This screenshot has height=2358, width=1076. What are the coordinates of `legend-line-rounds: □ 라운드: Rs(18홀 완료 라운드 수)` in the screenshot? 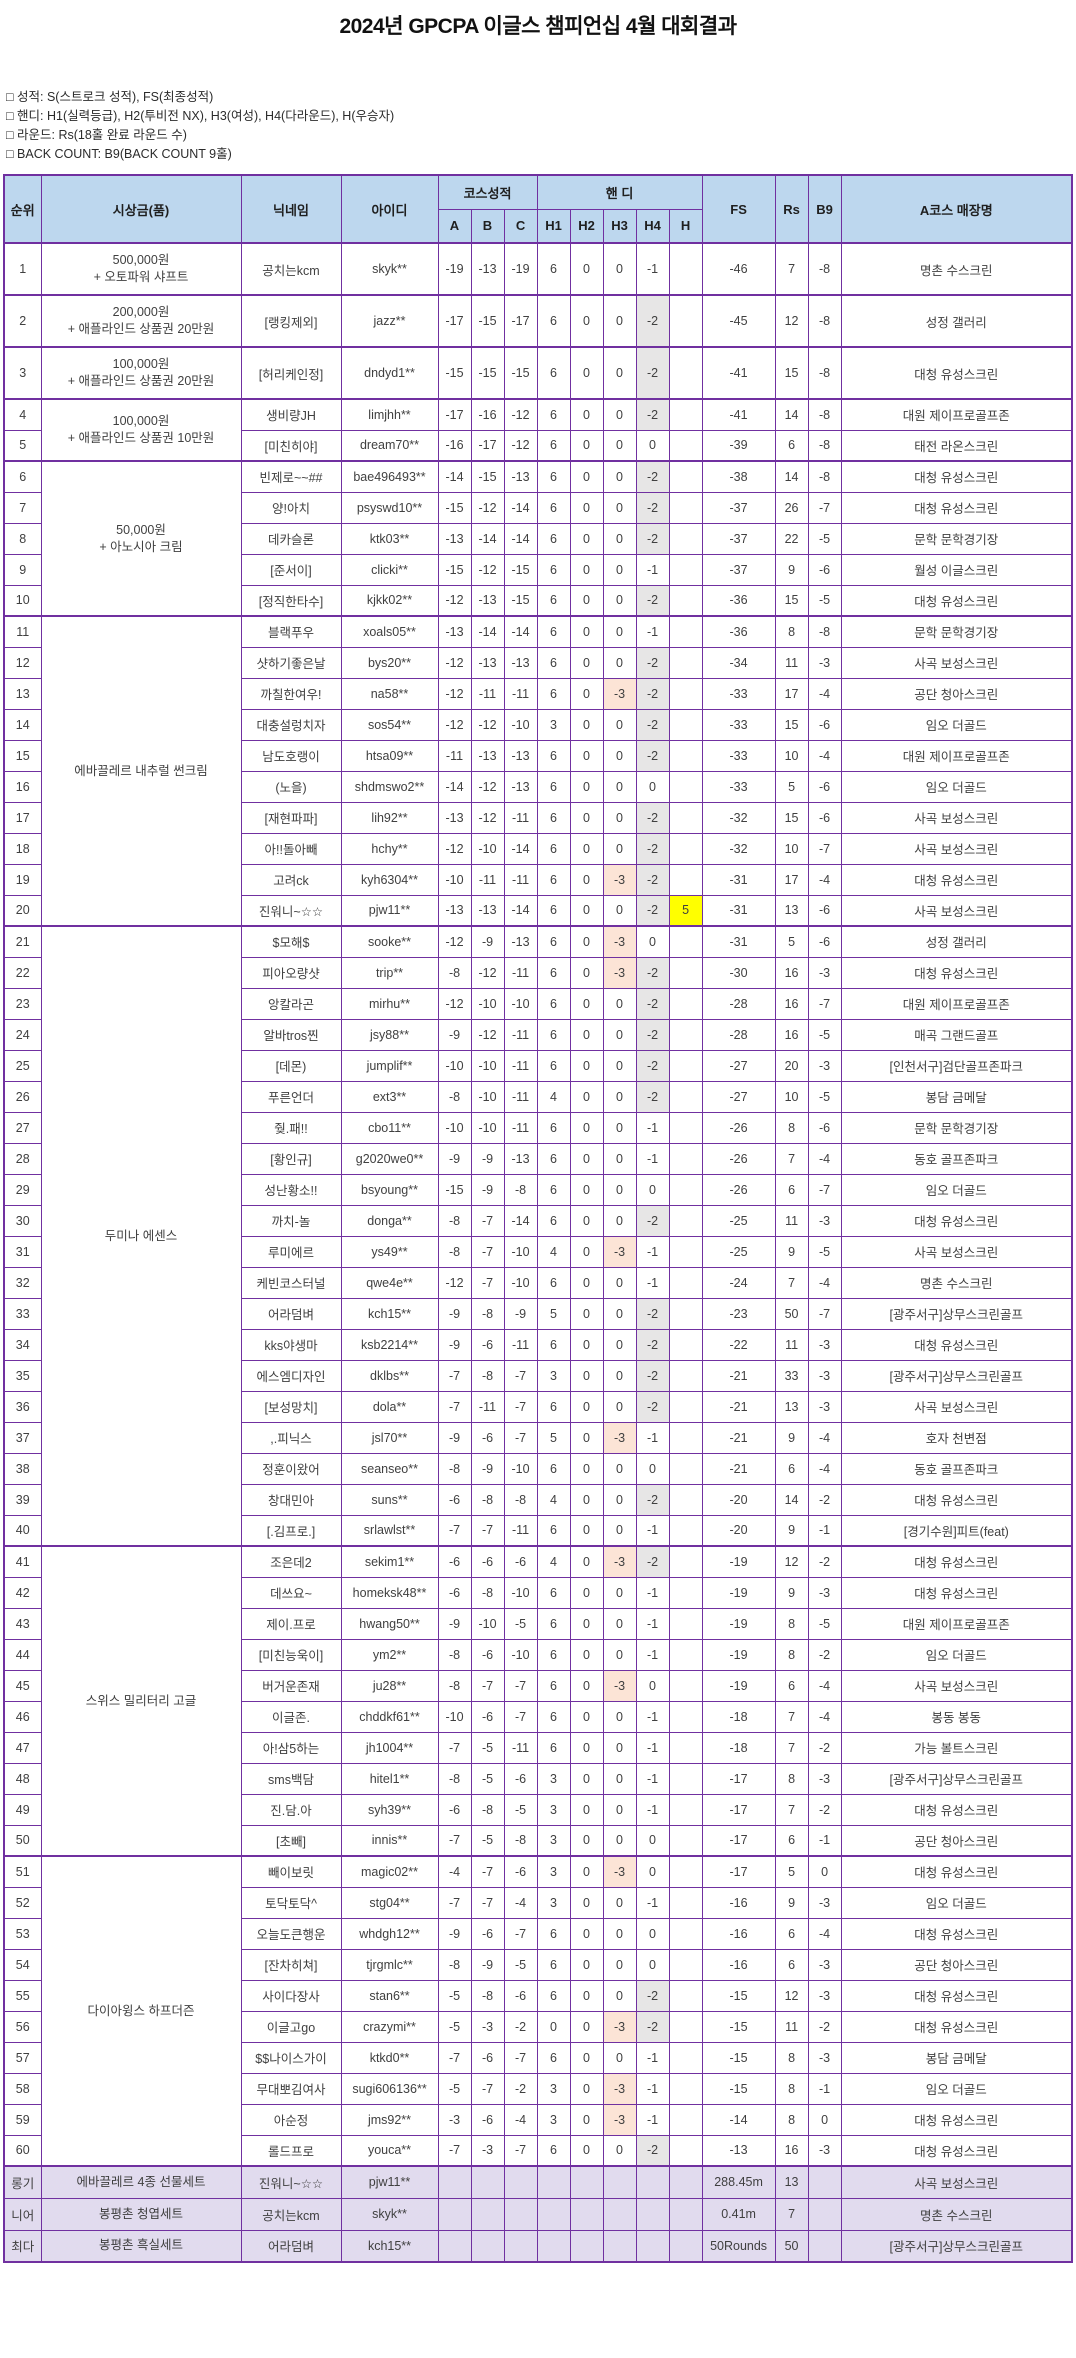 It's located at (96, 135).